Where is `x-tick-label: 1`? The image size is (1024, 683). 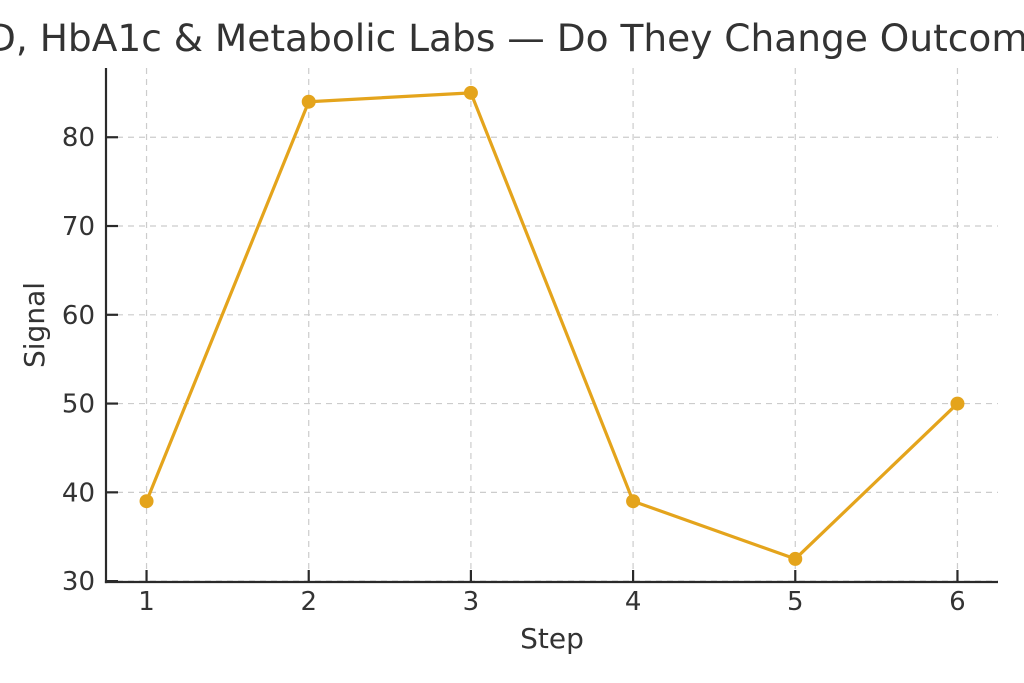
x-tick-label: 1 is located at coordinates (146, 602).